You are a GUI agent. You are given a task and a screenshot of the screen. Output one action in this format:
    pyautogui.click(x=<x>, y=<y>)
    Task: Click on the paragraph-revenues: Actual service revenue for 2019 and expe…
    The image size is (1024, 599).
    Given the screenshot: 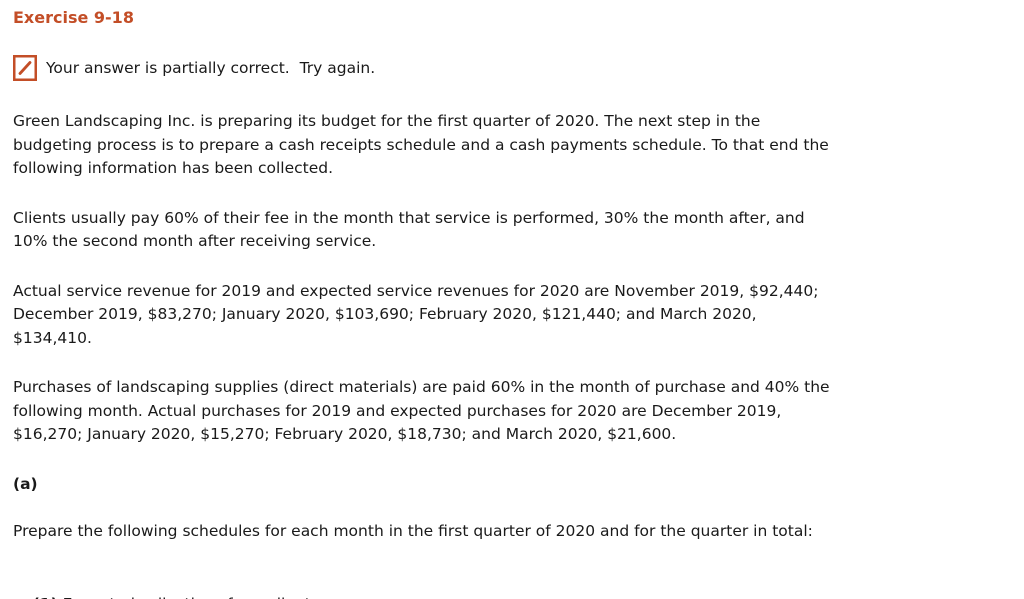 What is the action you would take?
    pyautogui.click(x=416, y=314)
    